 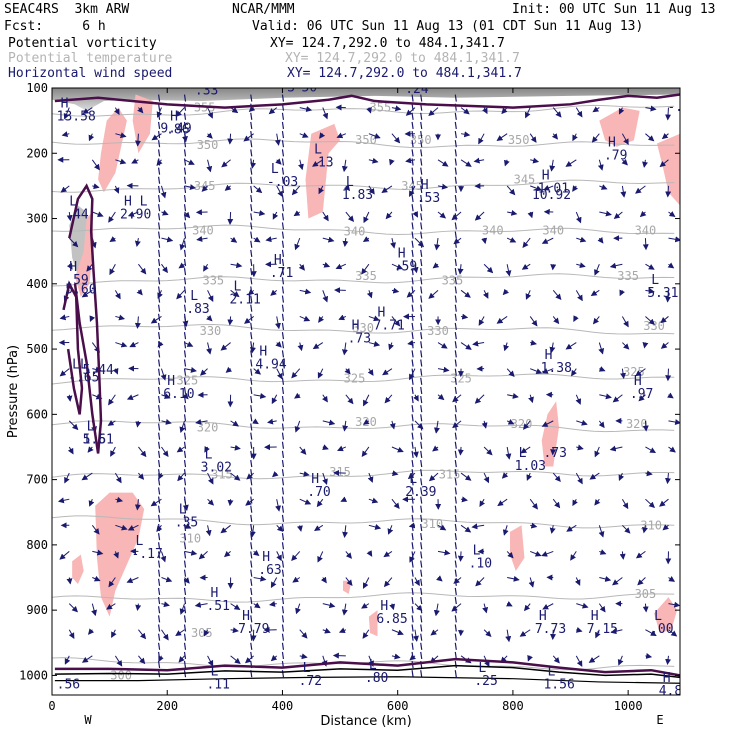 What do you see at coordinates (363, 143) in the screenshot?
I see `theta-contour` at bounding box center [363, 143].